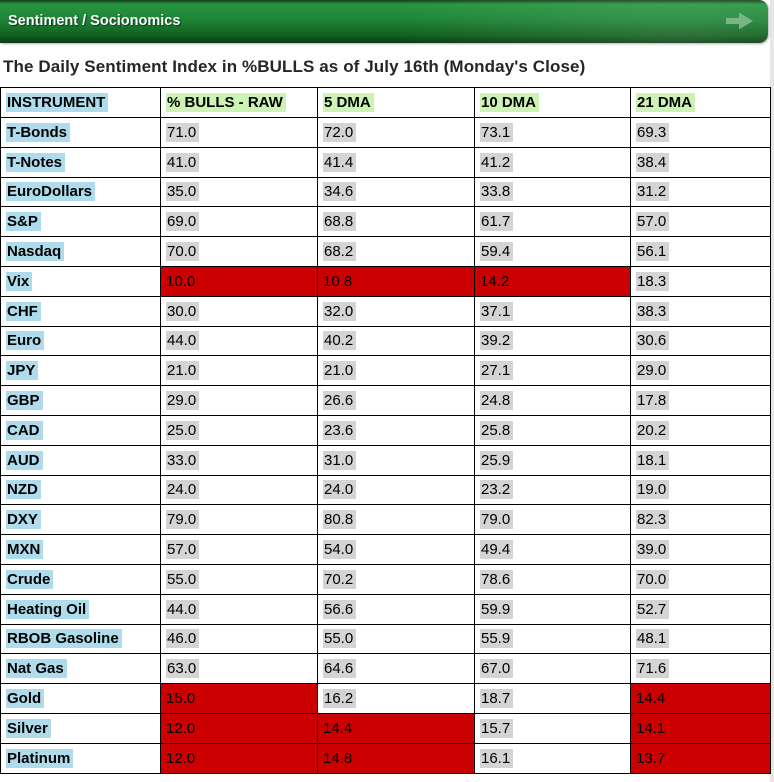 The image size is (774, 782). I want to click on value-cell: 68.8, so click(396, 222).